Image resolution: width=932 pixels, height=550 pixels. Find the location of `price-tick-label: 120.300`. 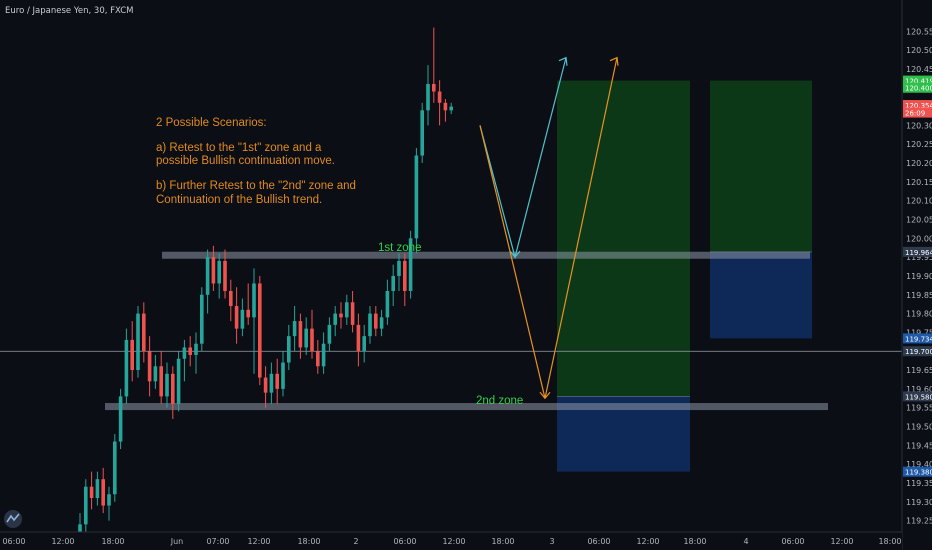

price-tick-label: 120.300 is located at coordinates (919, 125).